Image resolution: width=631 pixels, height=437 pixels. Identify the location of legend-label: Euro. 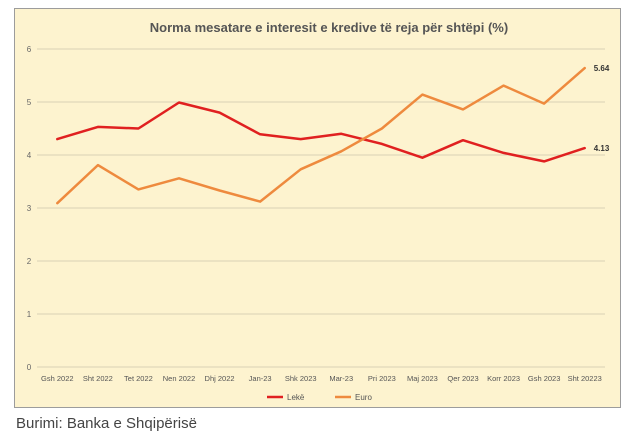
(363, 397).